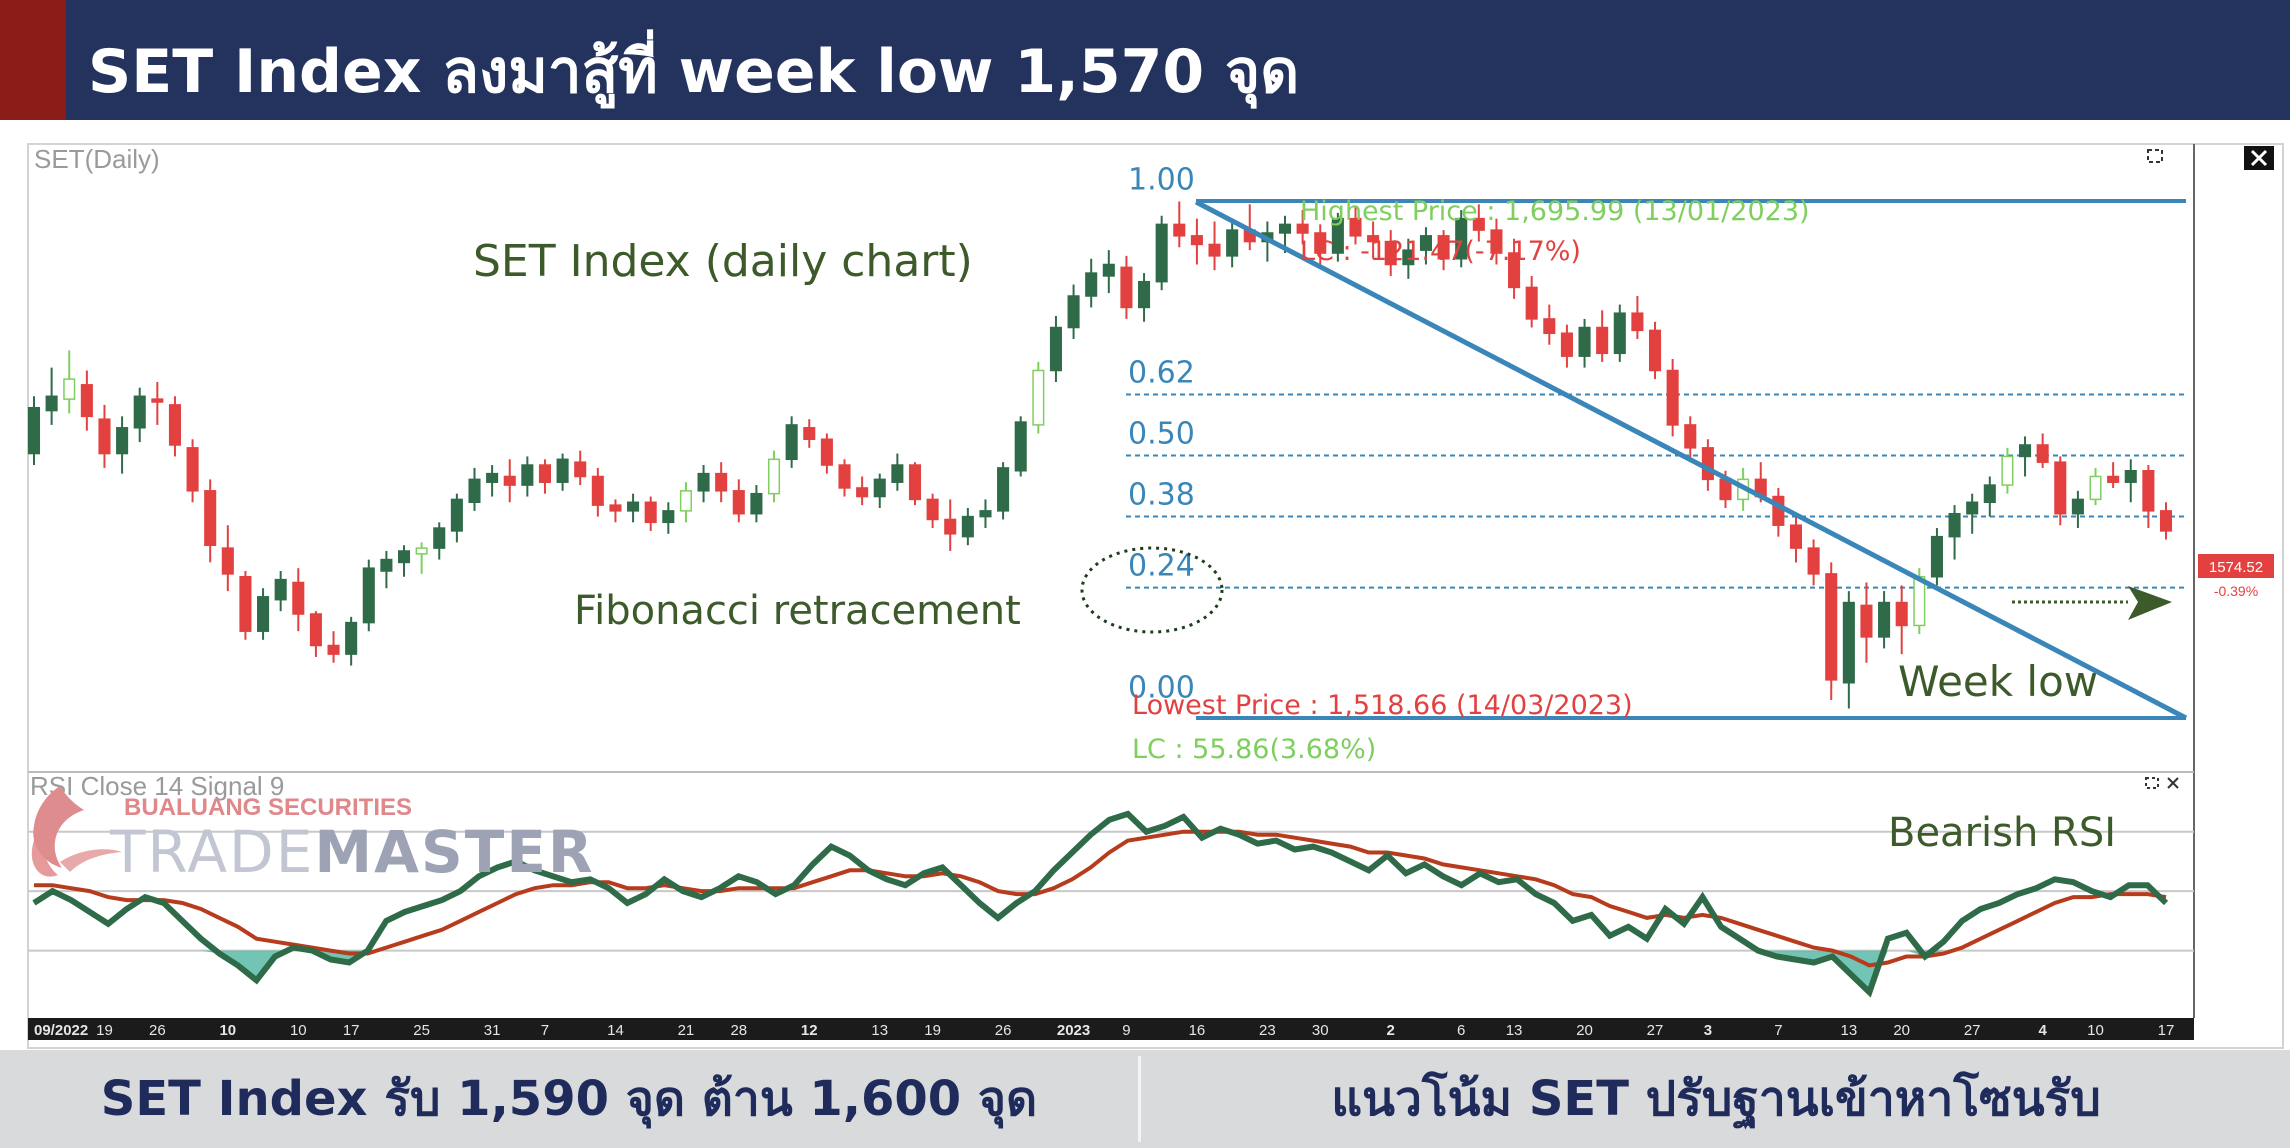 The height and width of the screenshot is (1148, 2290). What do you see at coordinates (1073, 1030) in the screenshot?
I see `x-tick-label: 2023` at bounding box center [1073, 1030].